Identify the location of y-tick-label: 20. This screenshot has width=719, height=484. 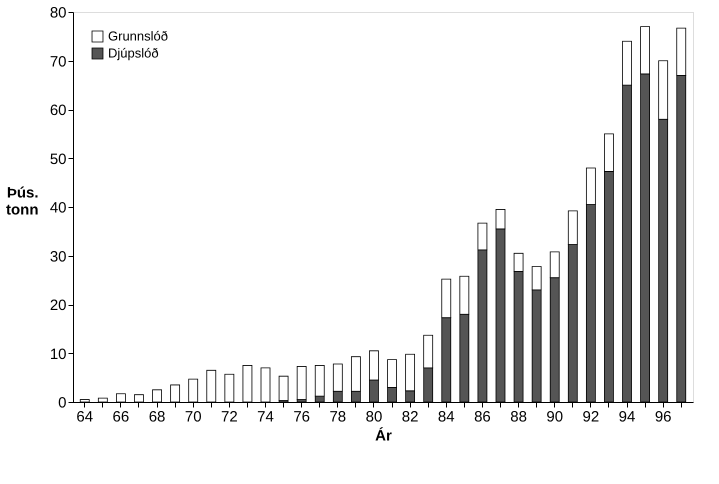
(58, 305).